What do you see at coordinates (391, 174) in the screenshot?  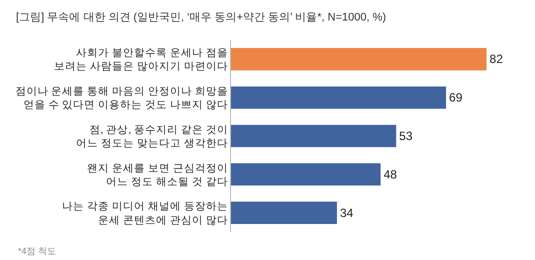 I see `data-label: 48` at bounding box center [391, 174].